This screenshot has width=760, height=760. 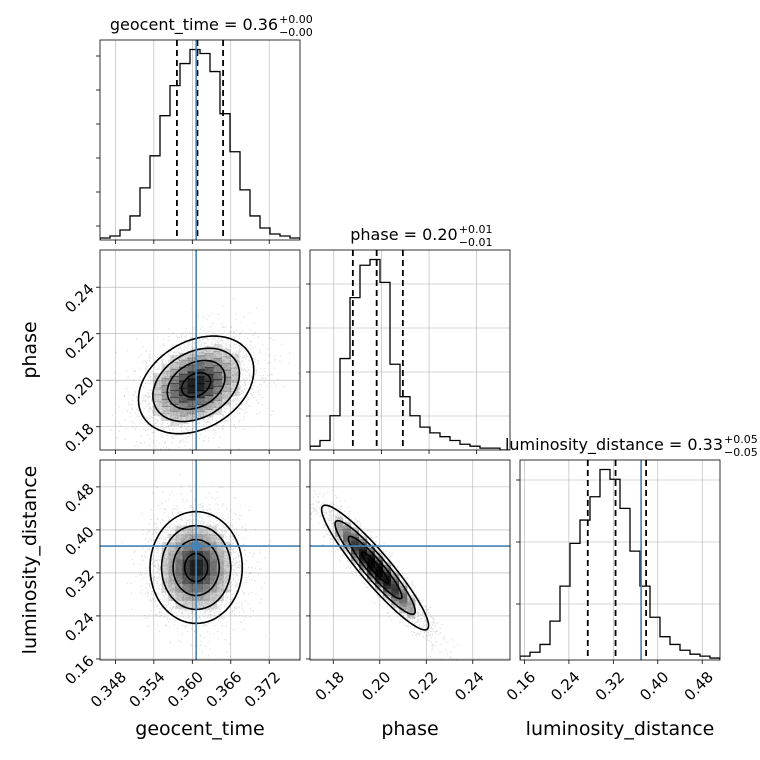 I want to click on title-lower-error: −0.05, so click(x=741, y=452).